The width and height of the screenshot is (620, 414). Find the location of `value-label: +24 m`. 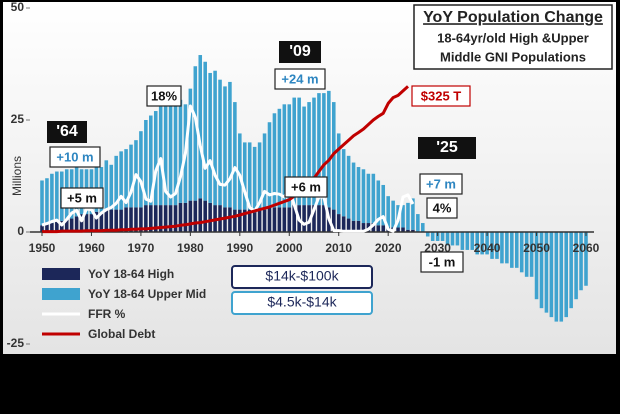

value-label: +24 m is located at coordinates (299, 78).